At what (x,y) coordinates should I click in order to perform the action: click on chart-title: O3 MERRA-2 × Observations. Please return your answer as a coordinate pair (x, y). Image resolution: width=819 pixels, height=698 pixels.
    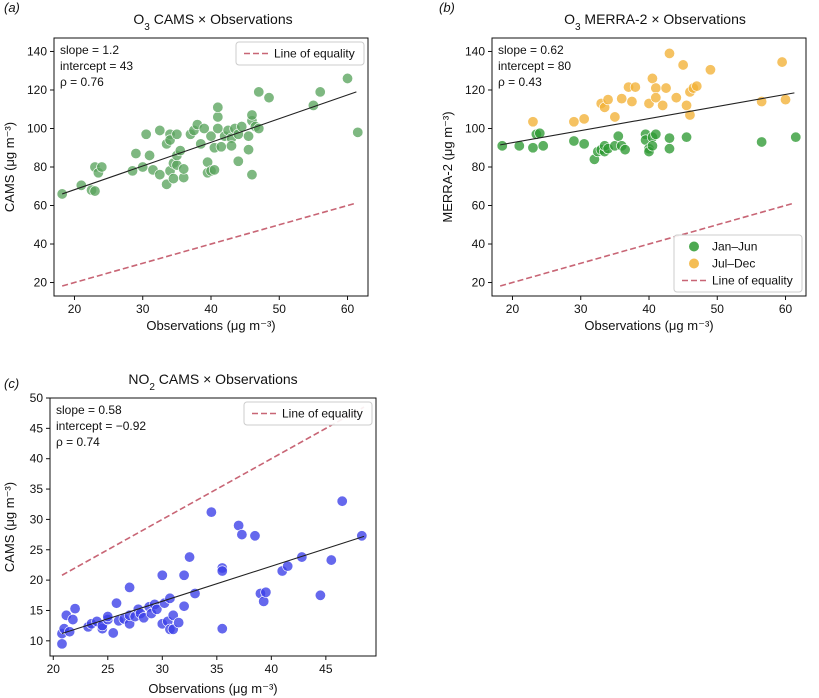
    Looking at the image, I should click on (655, 22).